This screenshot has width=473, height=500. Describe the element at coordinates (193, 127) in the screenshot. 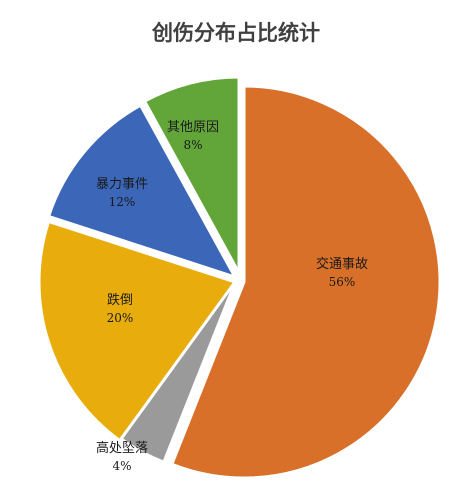

I see `slice-label-name-4: 其他原因` at that location.